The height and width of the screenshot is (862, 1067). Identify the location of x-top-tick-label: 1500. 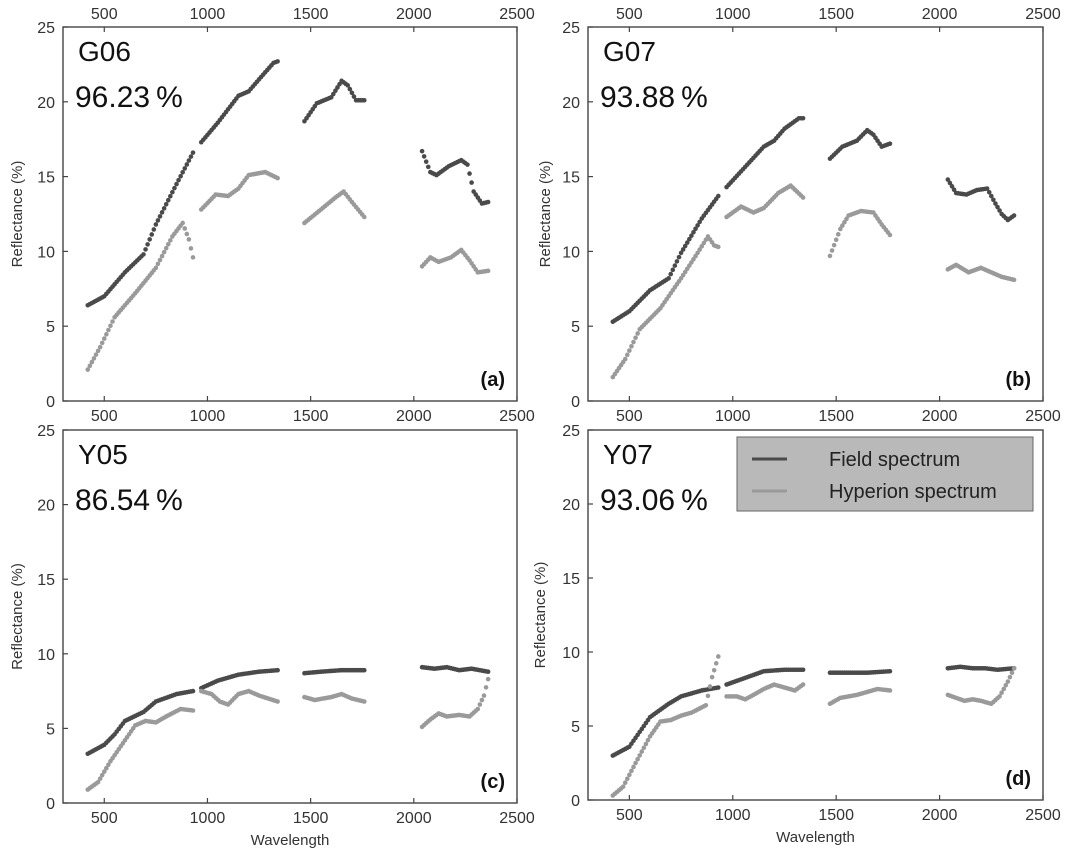
(836, 14).